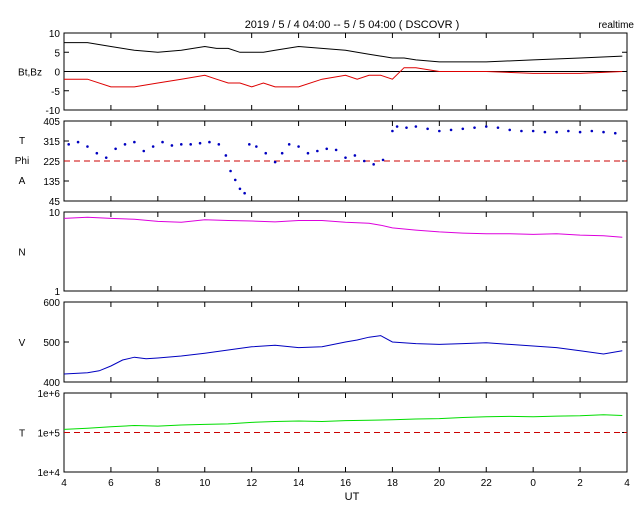  What do you see at coordinates (55, 34) in the screenshot?
I see `y-tick-label: 10` at bounding box center [55, 34].